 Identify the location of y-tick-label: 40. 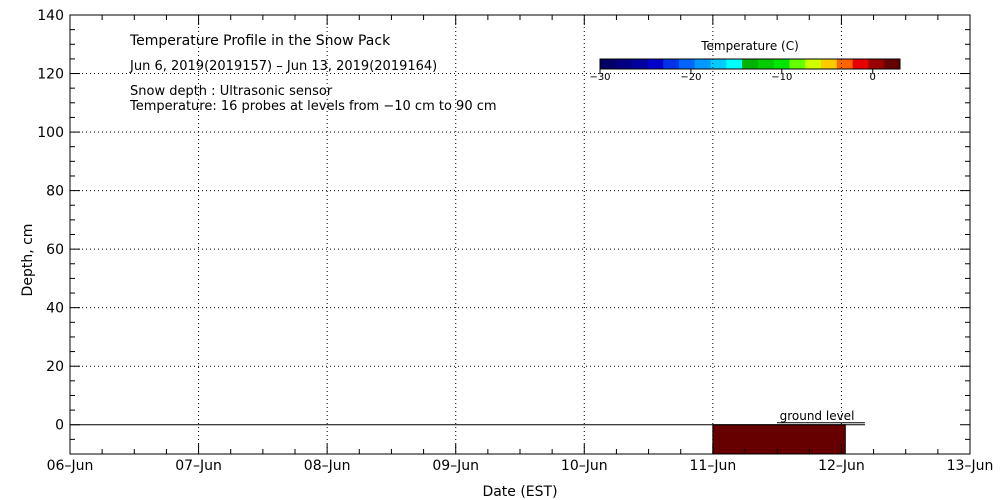
(55, 309).